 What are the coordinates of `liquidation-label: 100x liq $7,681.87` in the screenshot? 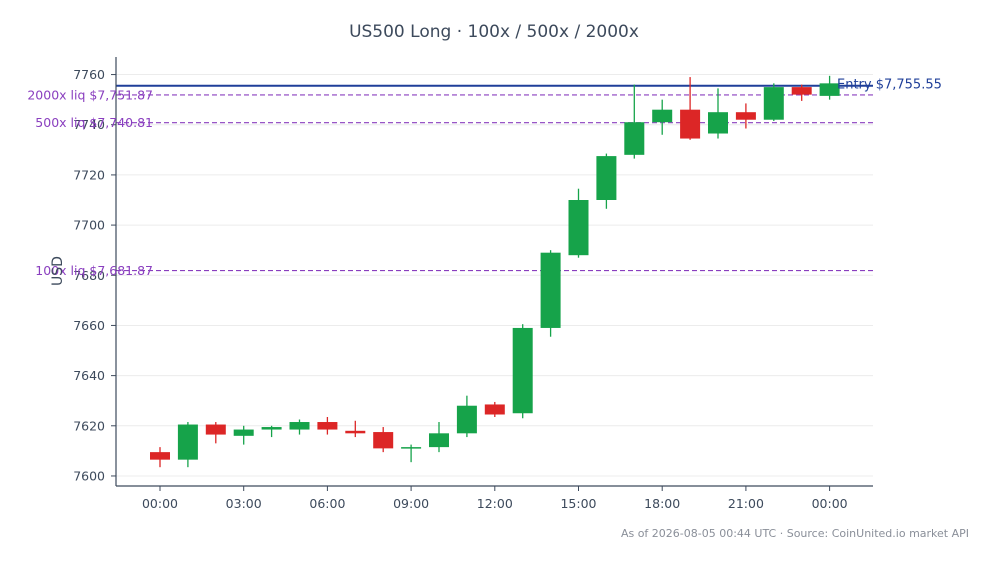 It's located at (94, 270).